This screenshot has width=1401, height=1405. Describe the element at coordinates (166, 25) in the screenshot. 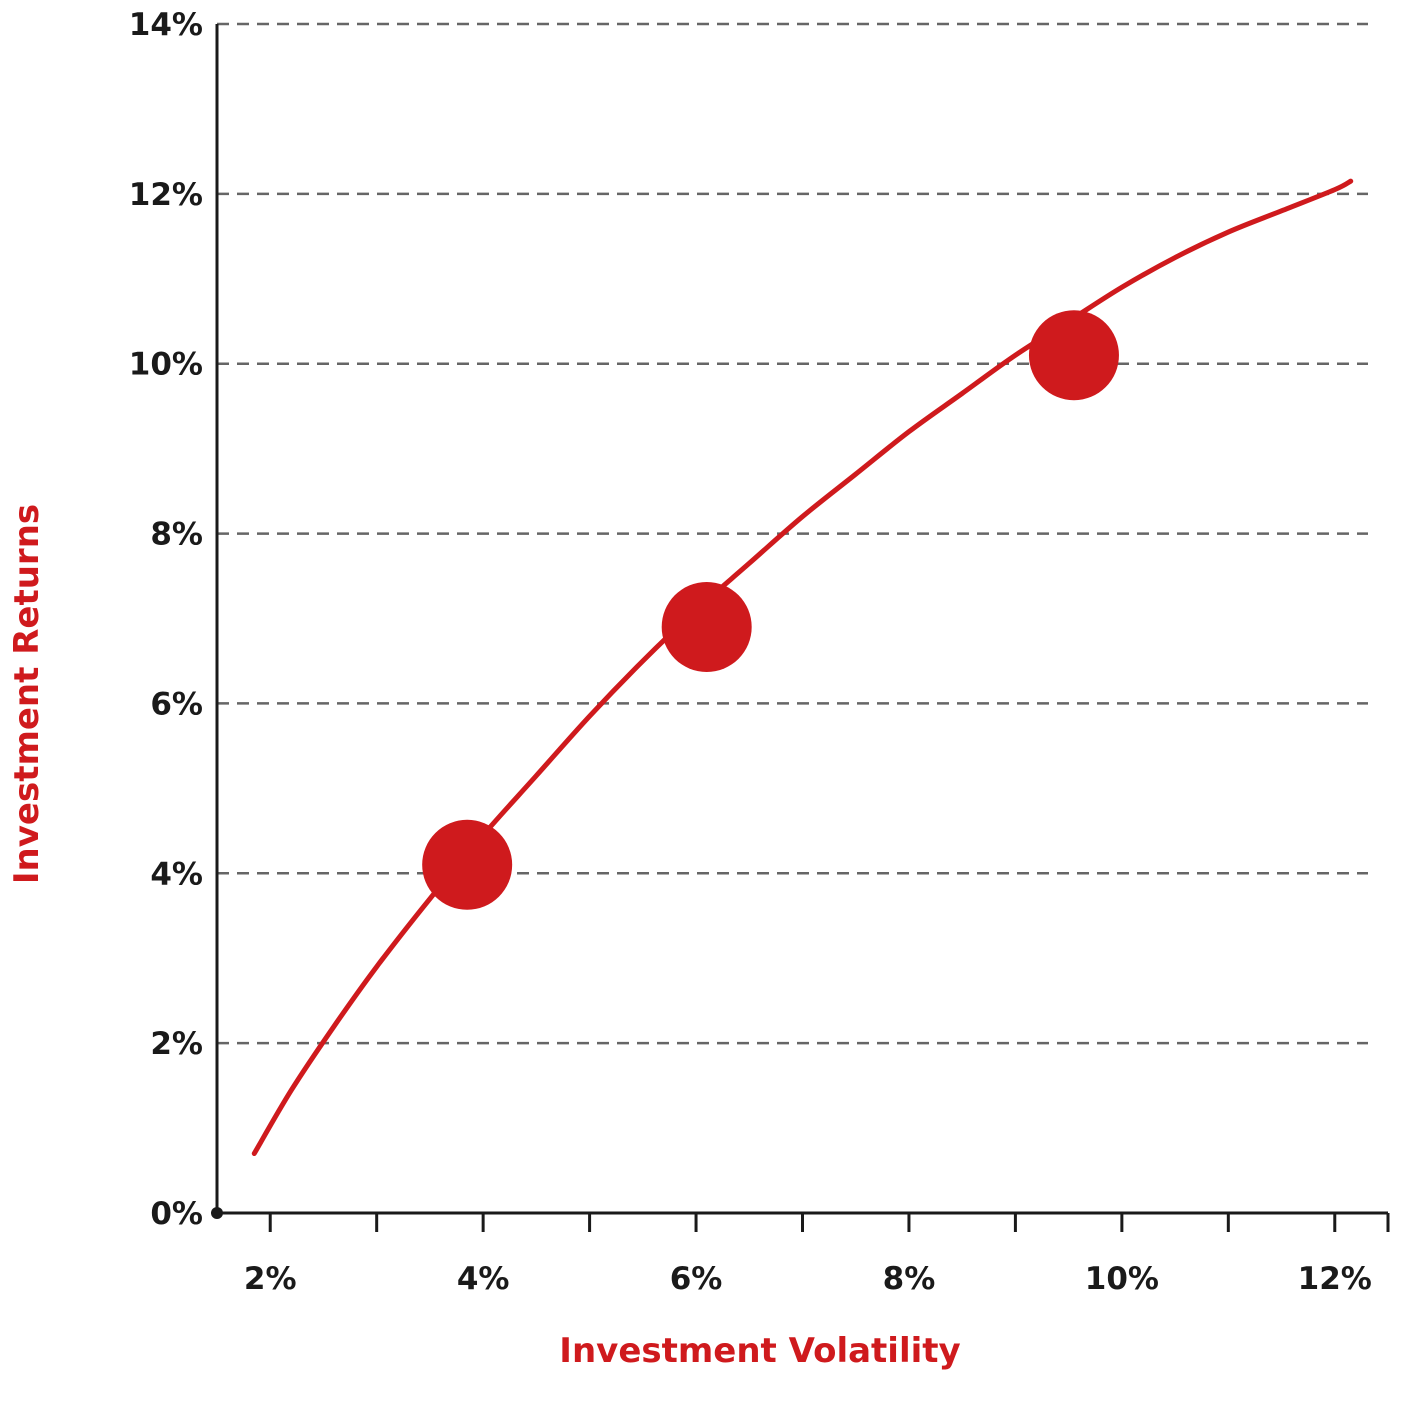

I see `y-tick-label: 14%` at that location.